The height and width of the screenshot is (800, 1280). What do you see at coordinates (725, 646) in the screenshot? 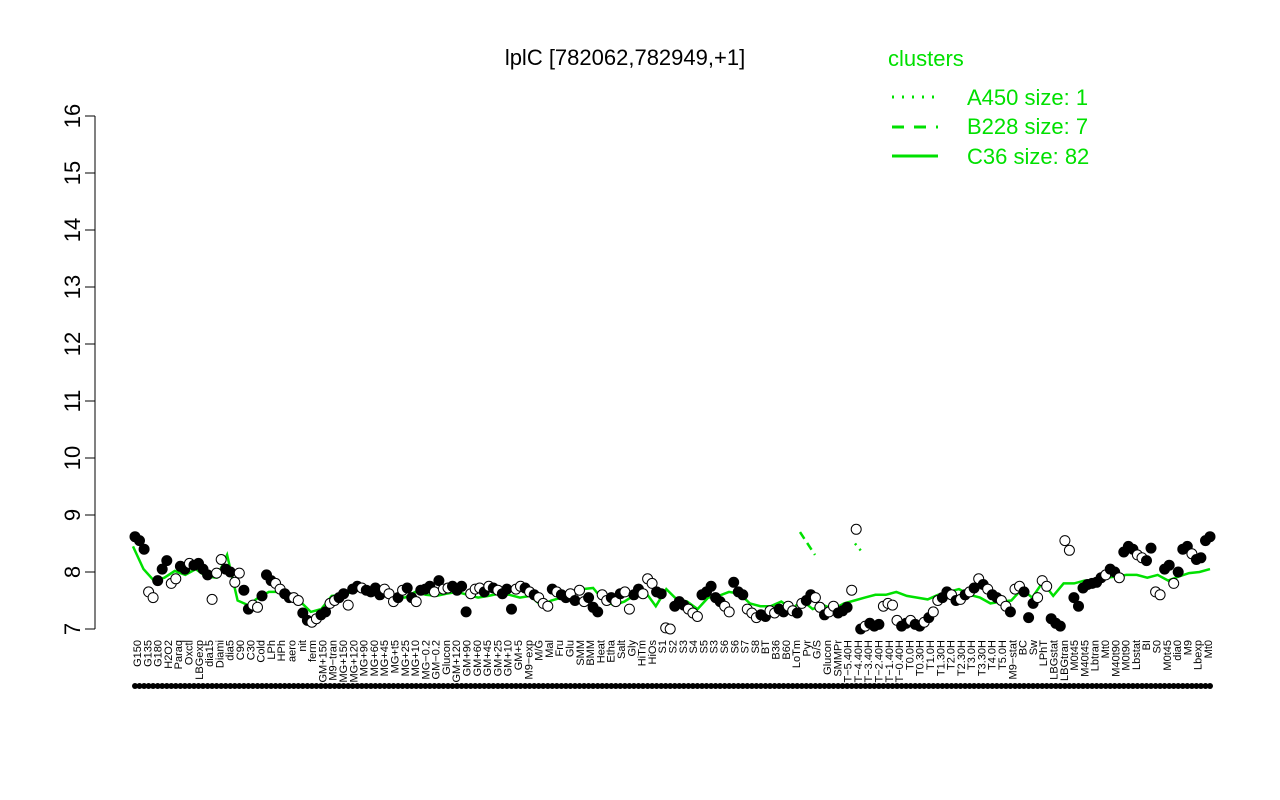
I see `x-tick-label: S6` at bounding box center [725, 646].